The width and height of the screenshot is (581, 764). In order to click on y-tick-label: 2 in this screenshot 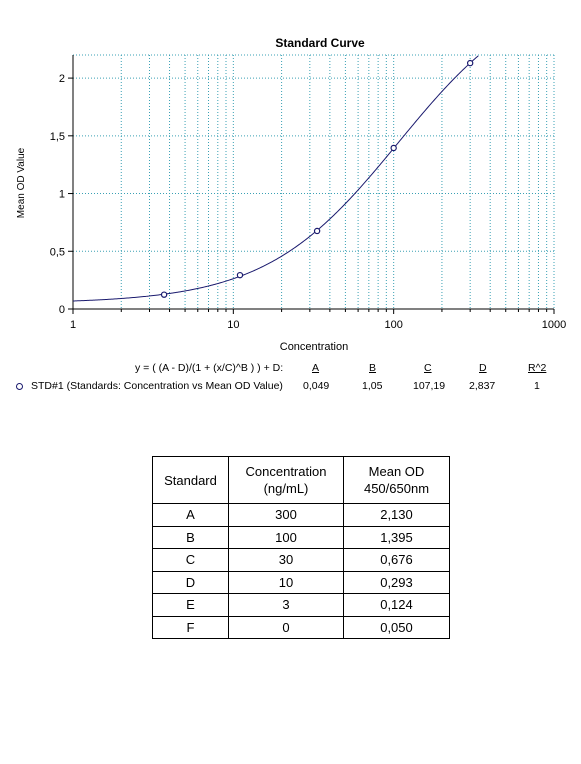, I will do `click(62, 79)`.